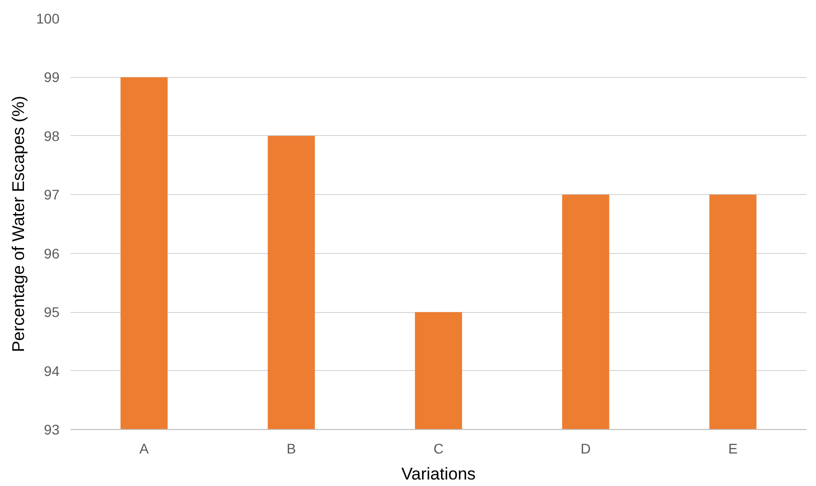 The height and width of the screenshot is (486, 816). Describe the element at coordinates (438, 474) in the screenshot. I see `x-axis-title: Variations` at that location.